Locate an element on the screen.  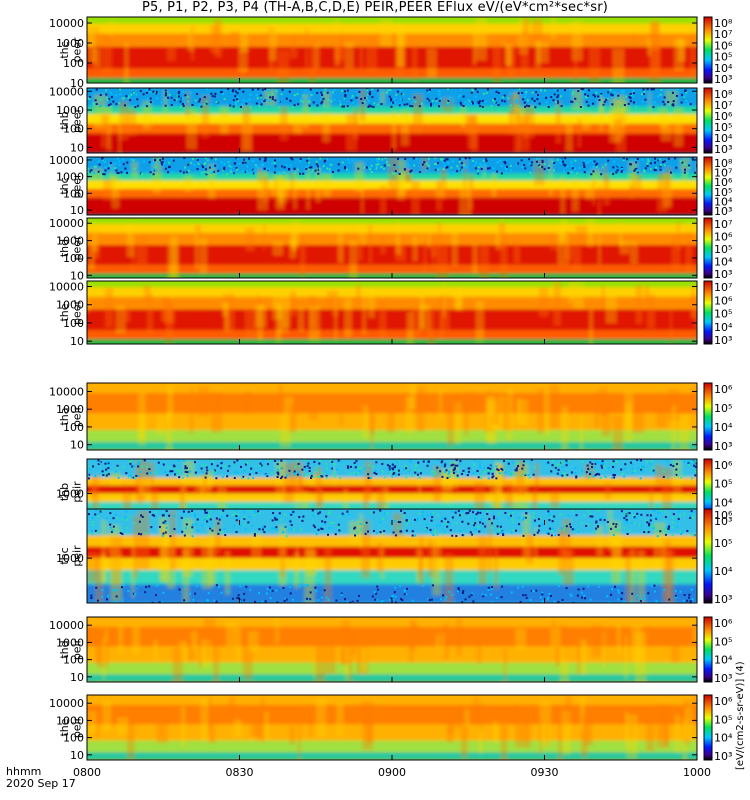
panel-ylabel: thdpeir is located at coordinates (71, 649).